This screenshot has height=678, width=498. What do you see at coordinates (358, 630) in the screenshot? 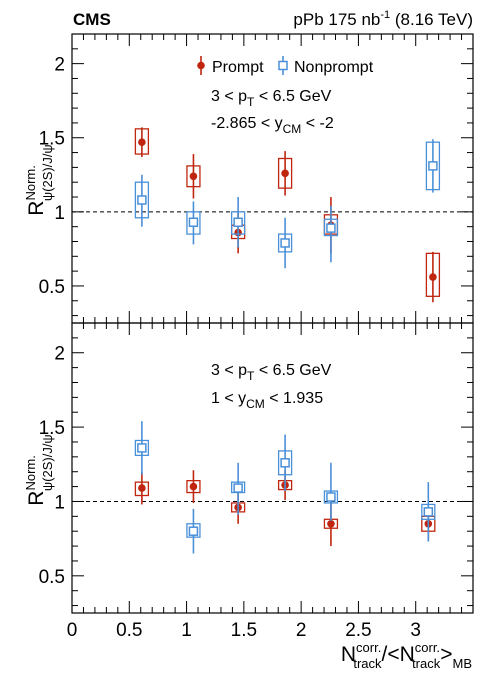
I see `x-tick-label: 2.5` at bounding box center [358, 630].